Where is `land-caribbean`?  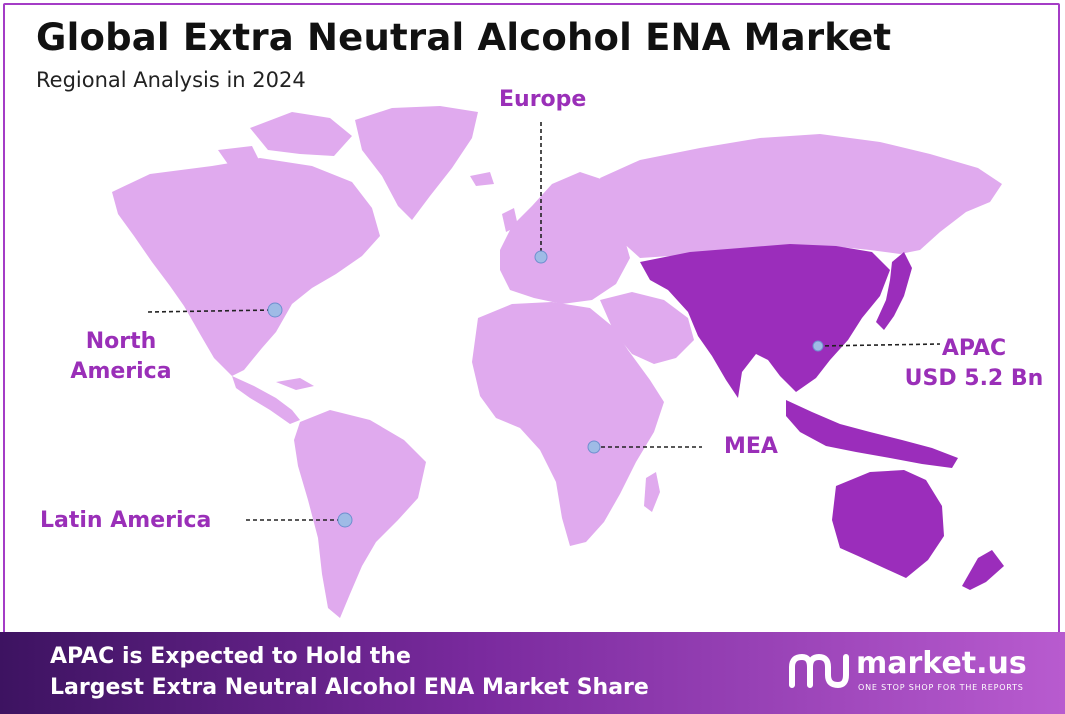
land-caribbean is located at coordinates (295, 384).